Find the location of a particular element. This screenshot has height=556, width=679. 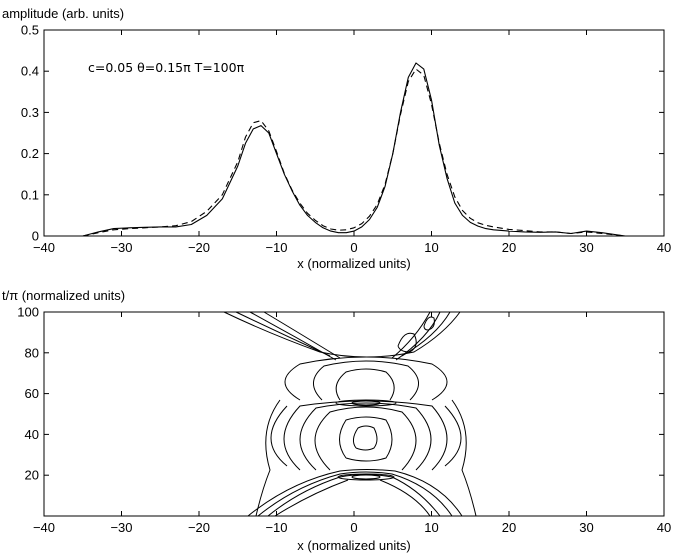

y-tick-label: 0 is located at coordinates (35, 236).